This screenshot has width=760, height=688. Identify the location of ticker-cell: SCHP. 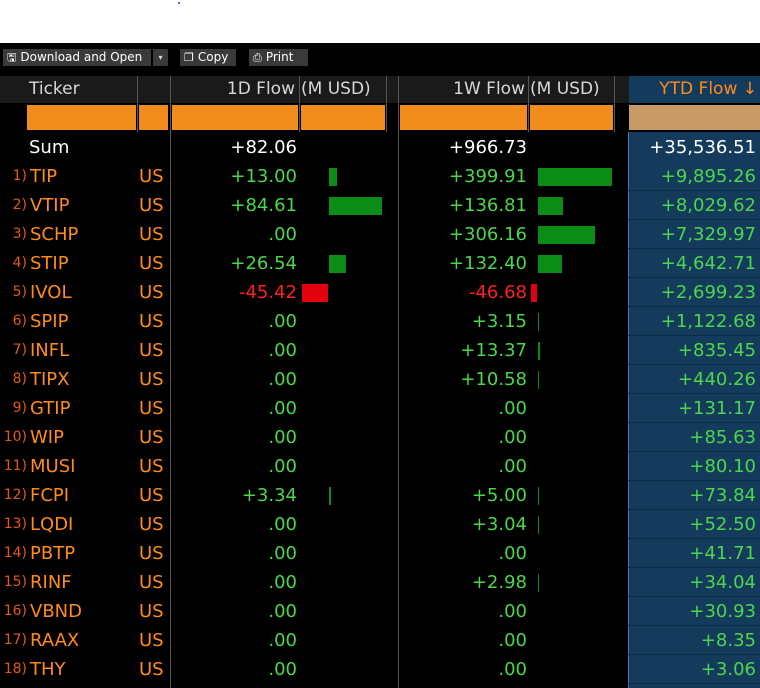
(54, 234).